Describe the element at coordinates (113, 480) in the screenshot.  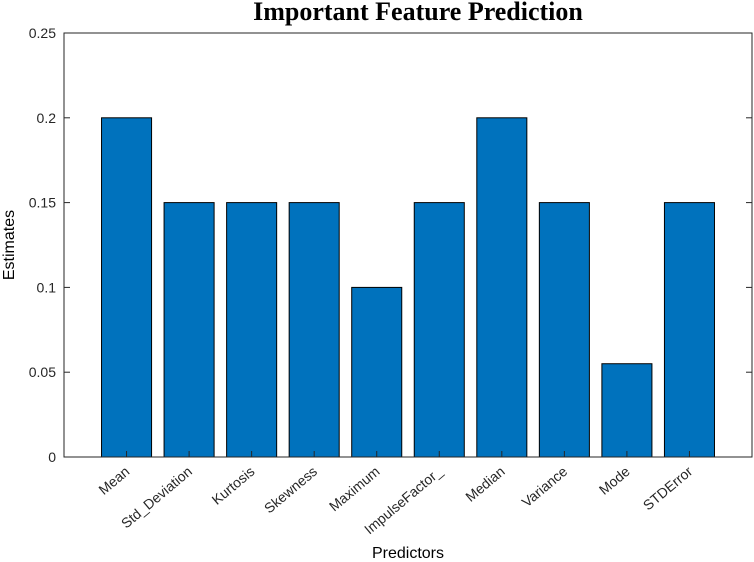
I see `x-category-label: Mean` at that location.